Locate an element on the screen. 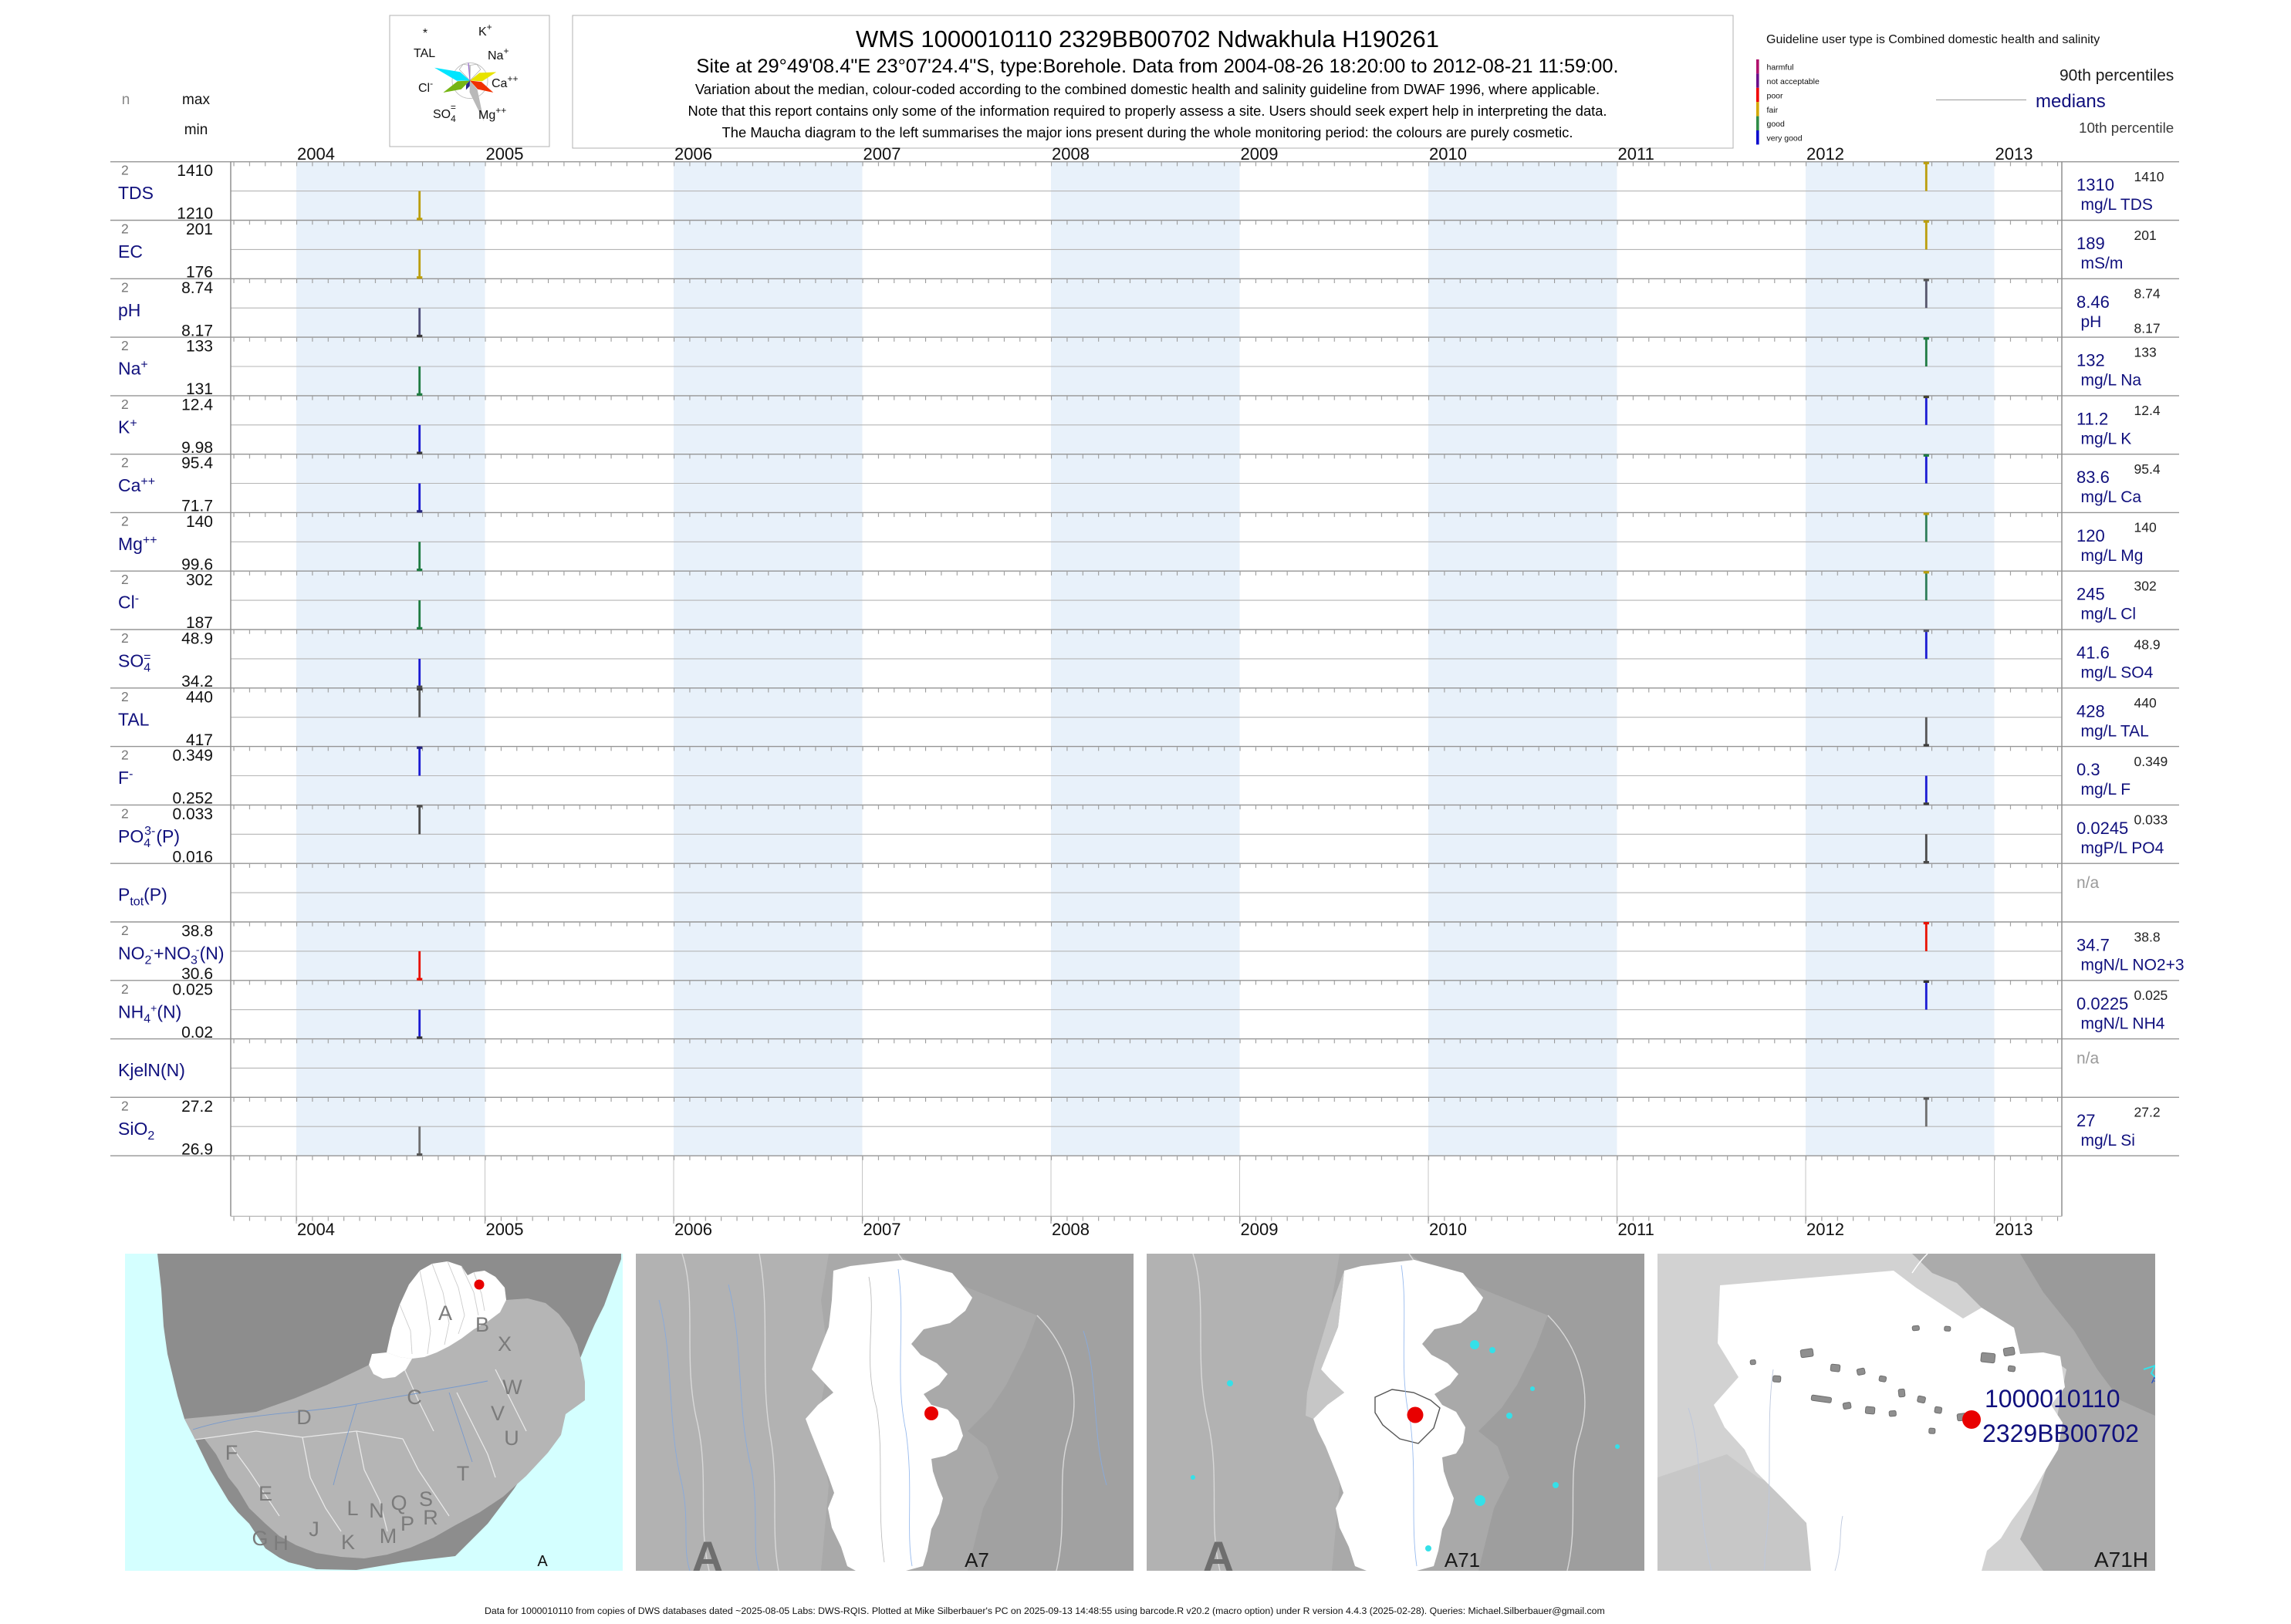 The width and height of the screenshot is (2291, 1624). svg-text: mg/L Ca is located at coordinates (2111, 497).